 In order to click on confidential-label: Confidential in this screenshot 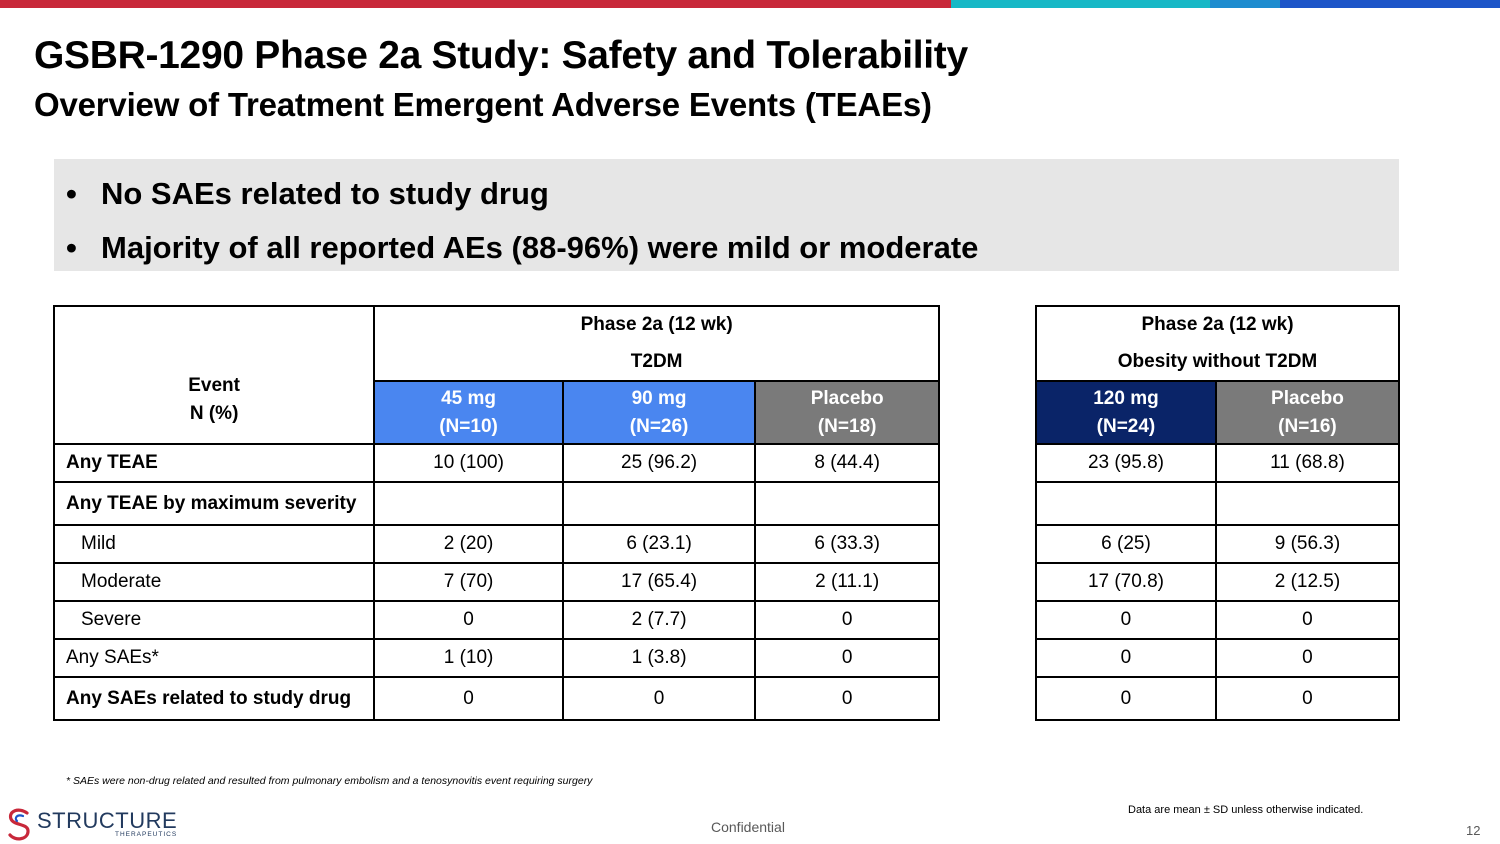, I will do `click(748, 827)`.